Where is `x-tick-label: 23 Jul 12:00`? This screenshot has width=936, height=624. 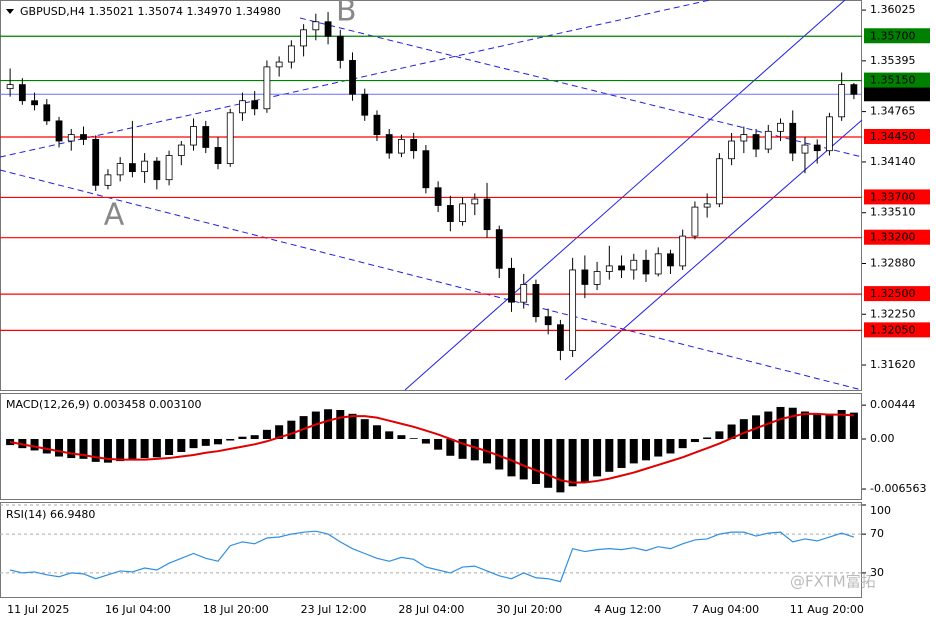
x-tick-label: 23 Jul 12:00 is located at coordinates (334, 609).